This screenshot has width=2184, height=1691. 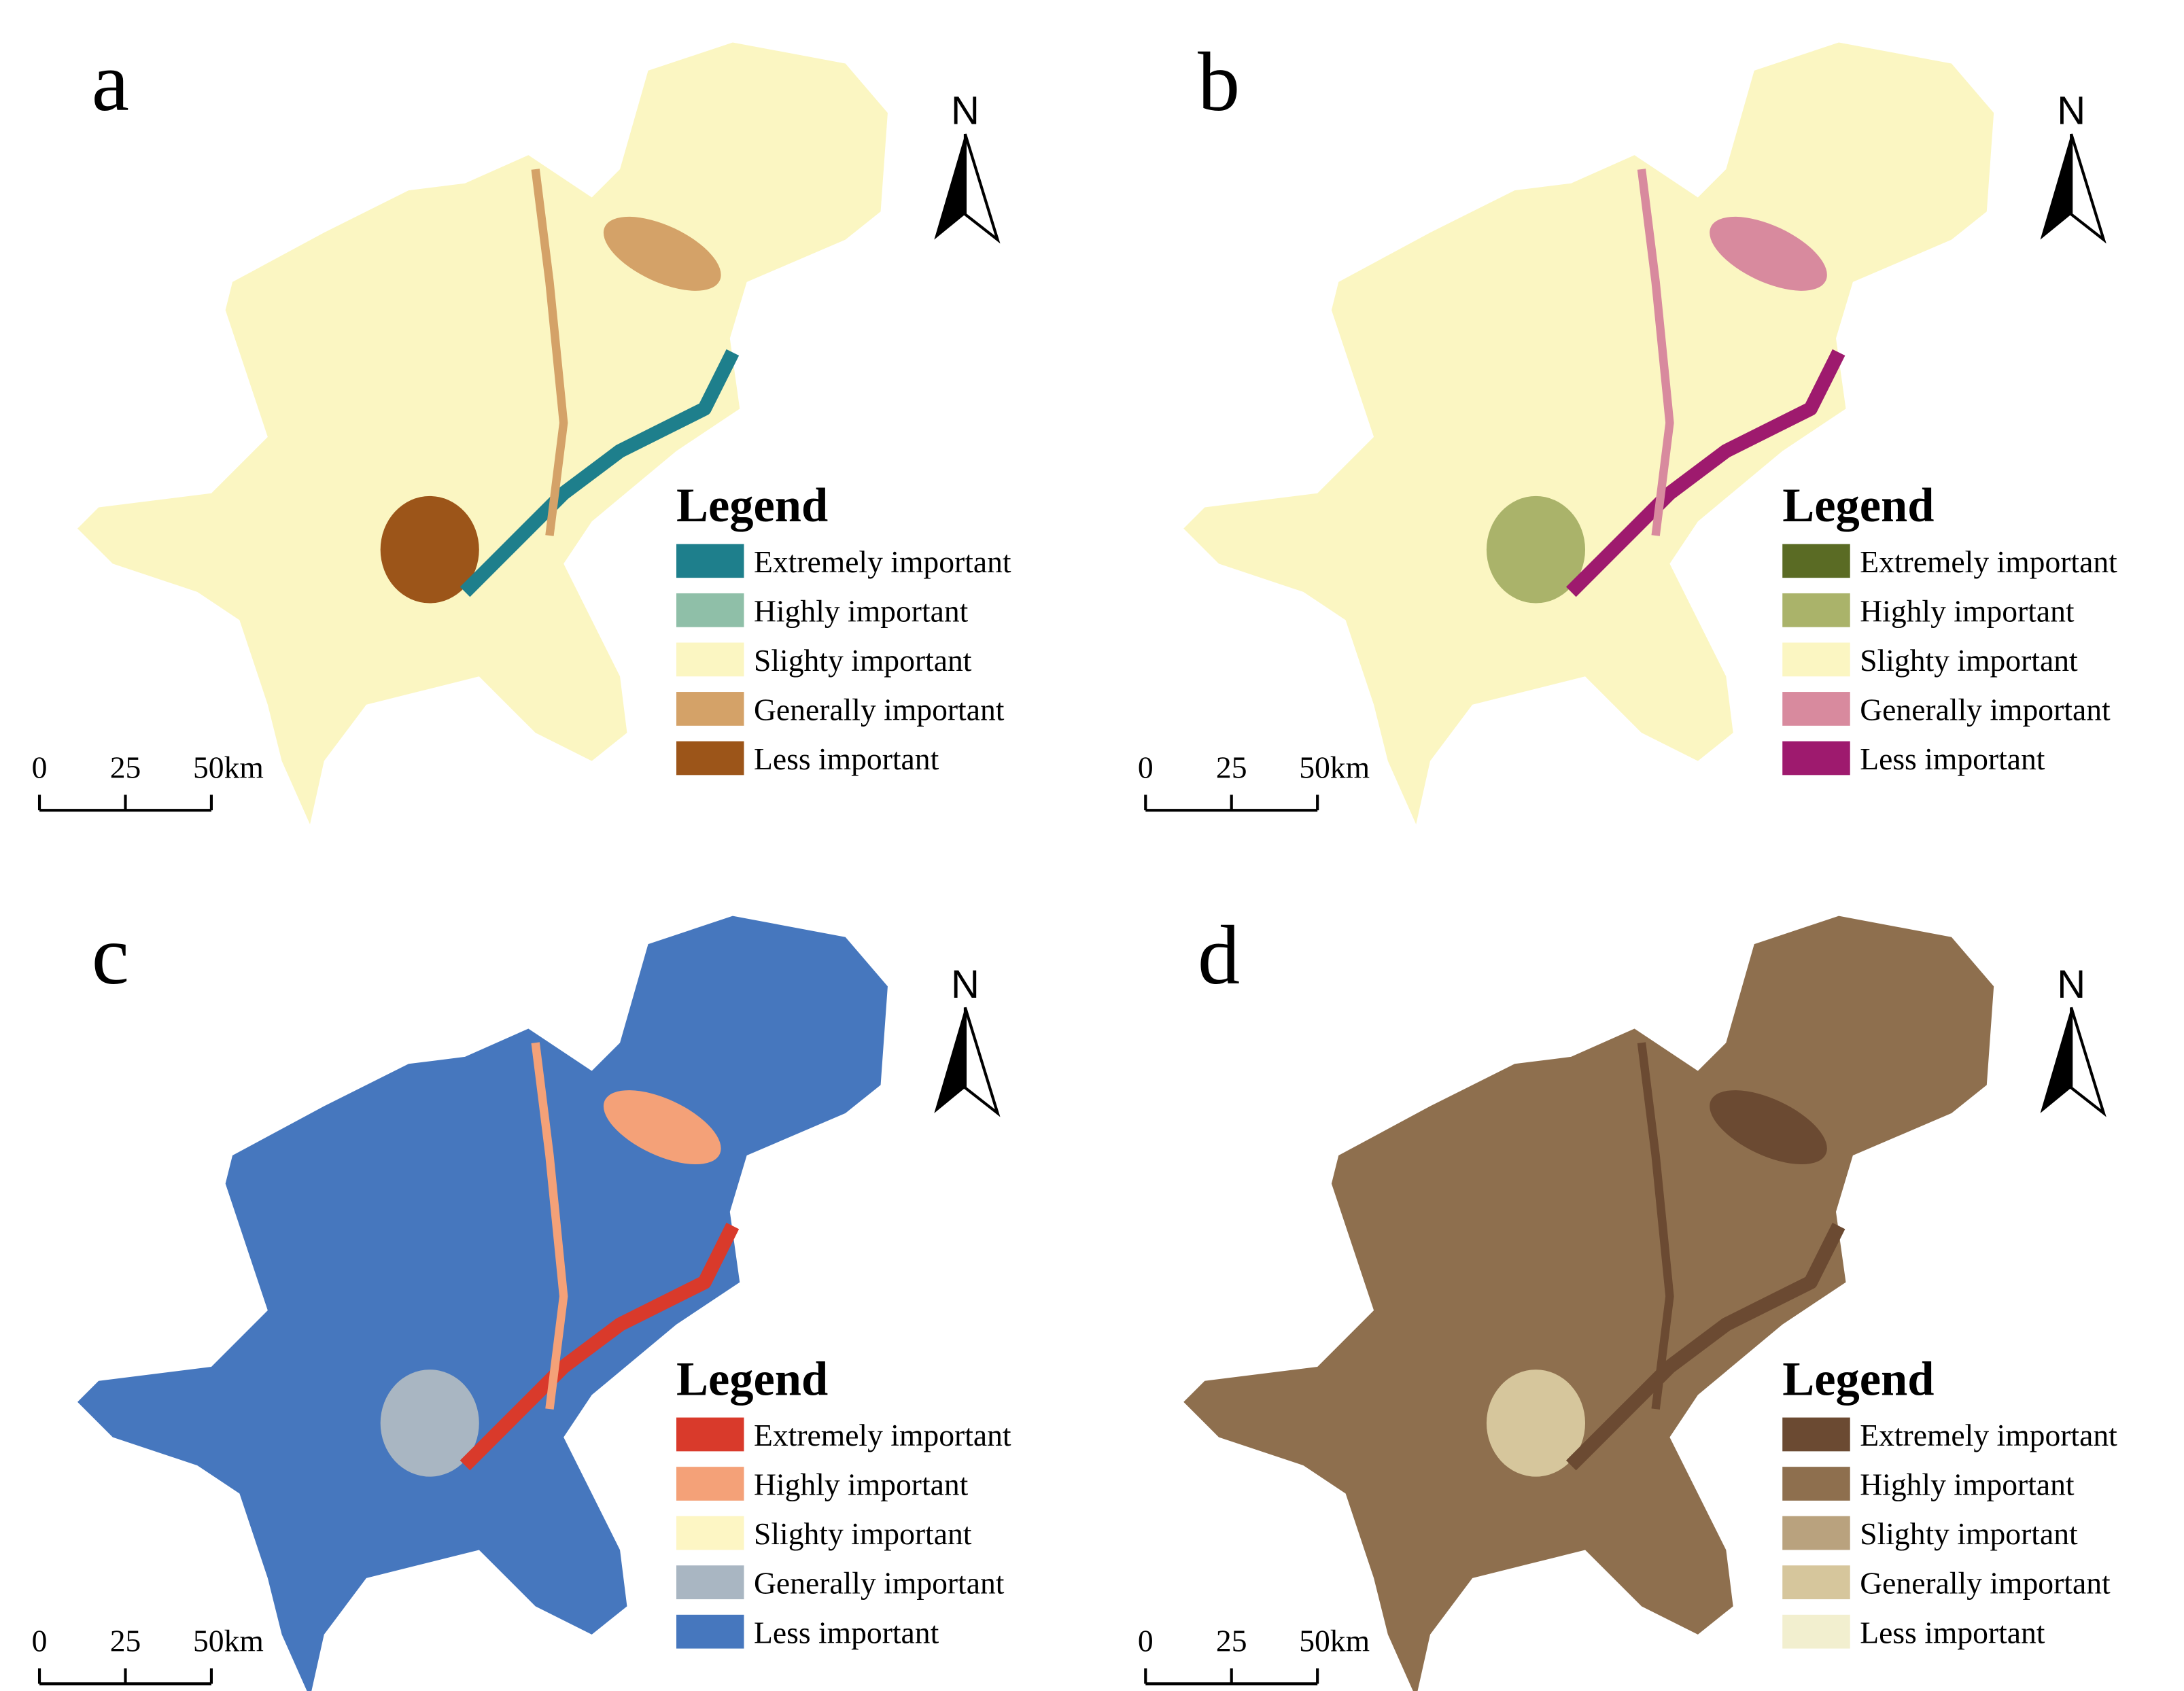 What do you see at coordinates (110, 955) in the screenshot?
I see `panel-label: c` at bounding box center [110, 955].